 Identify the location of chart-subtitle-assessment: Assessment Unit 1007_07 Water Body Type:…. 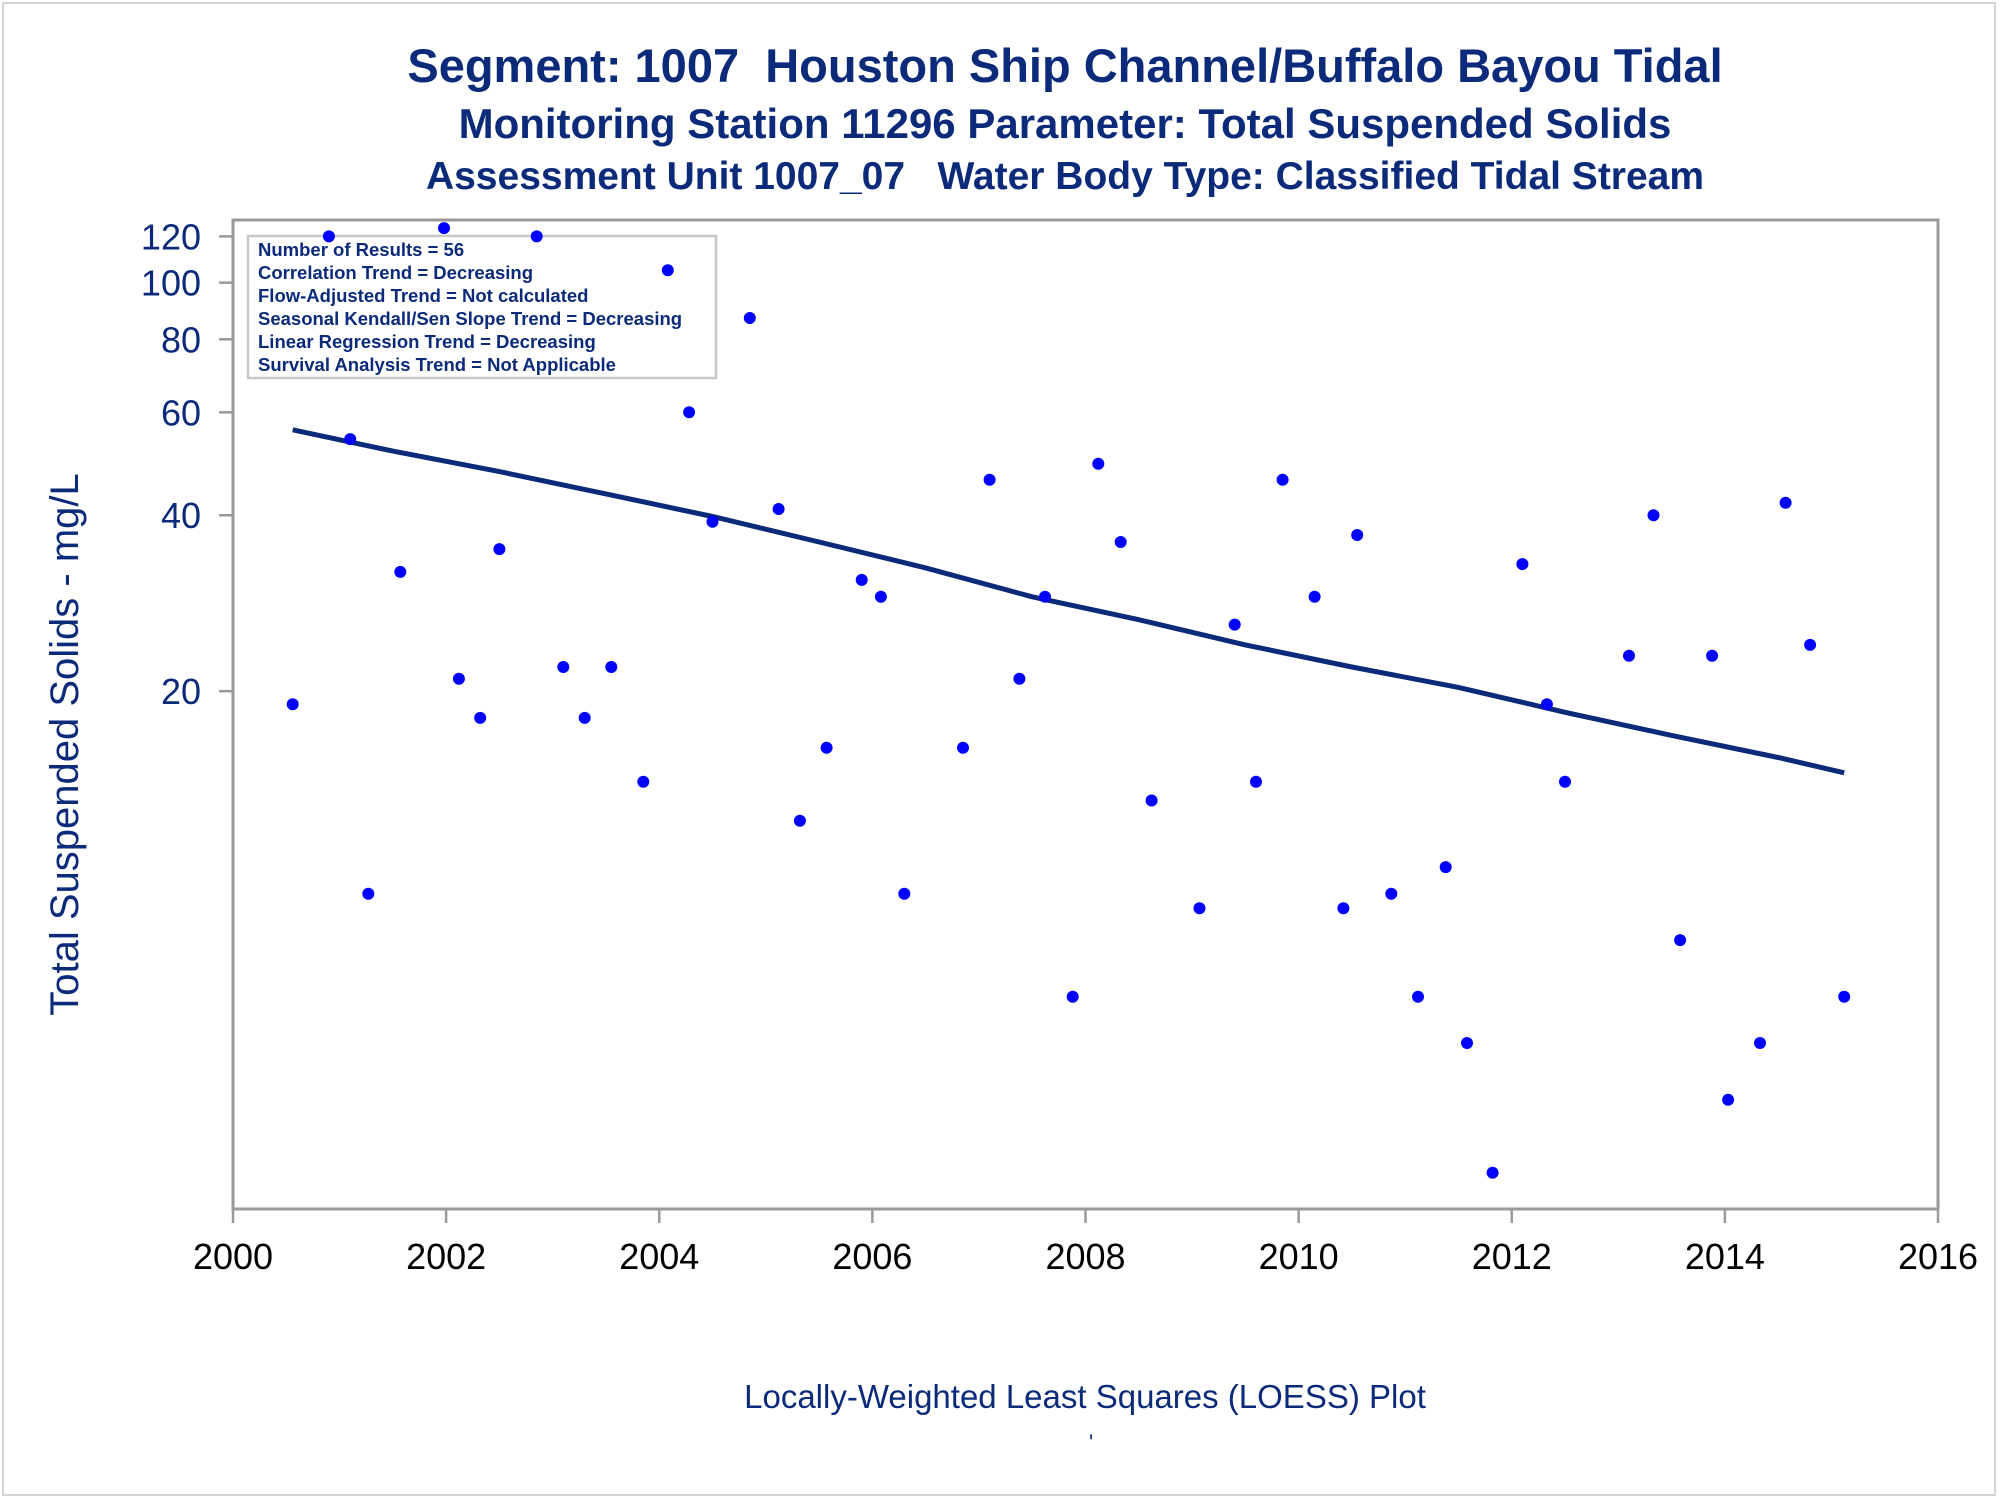
(1065, 176).